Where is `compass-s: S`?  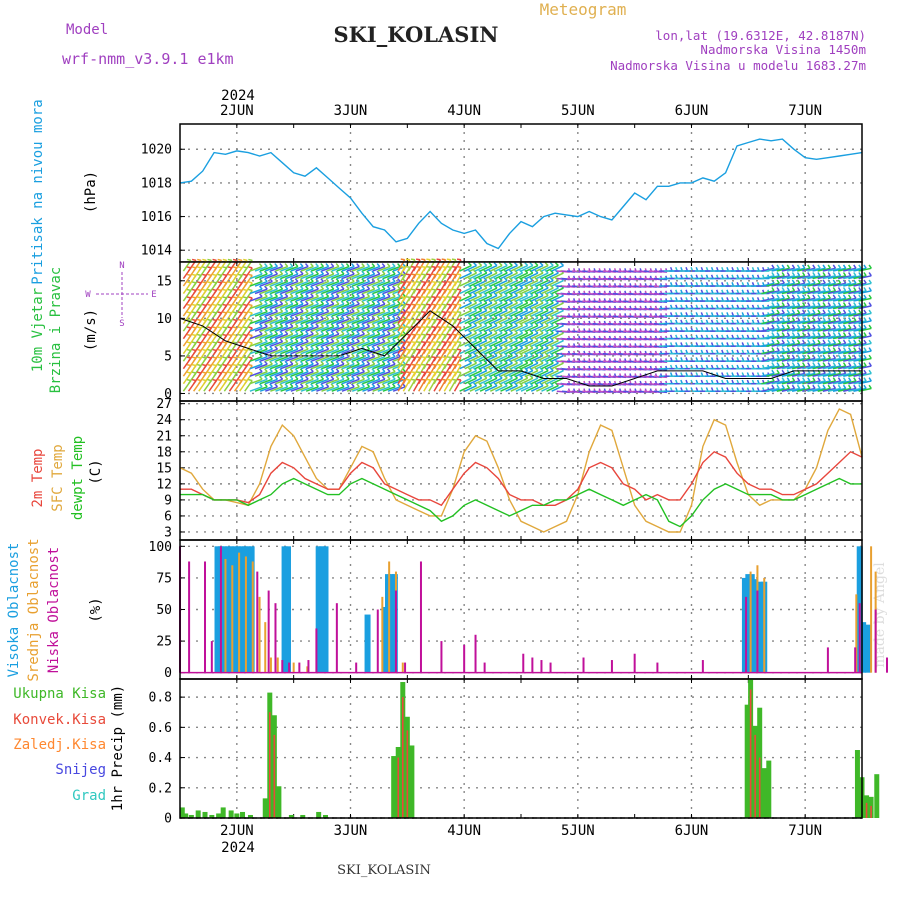 compass-s: S is located at coordinates (121, 324).